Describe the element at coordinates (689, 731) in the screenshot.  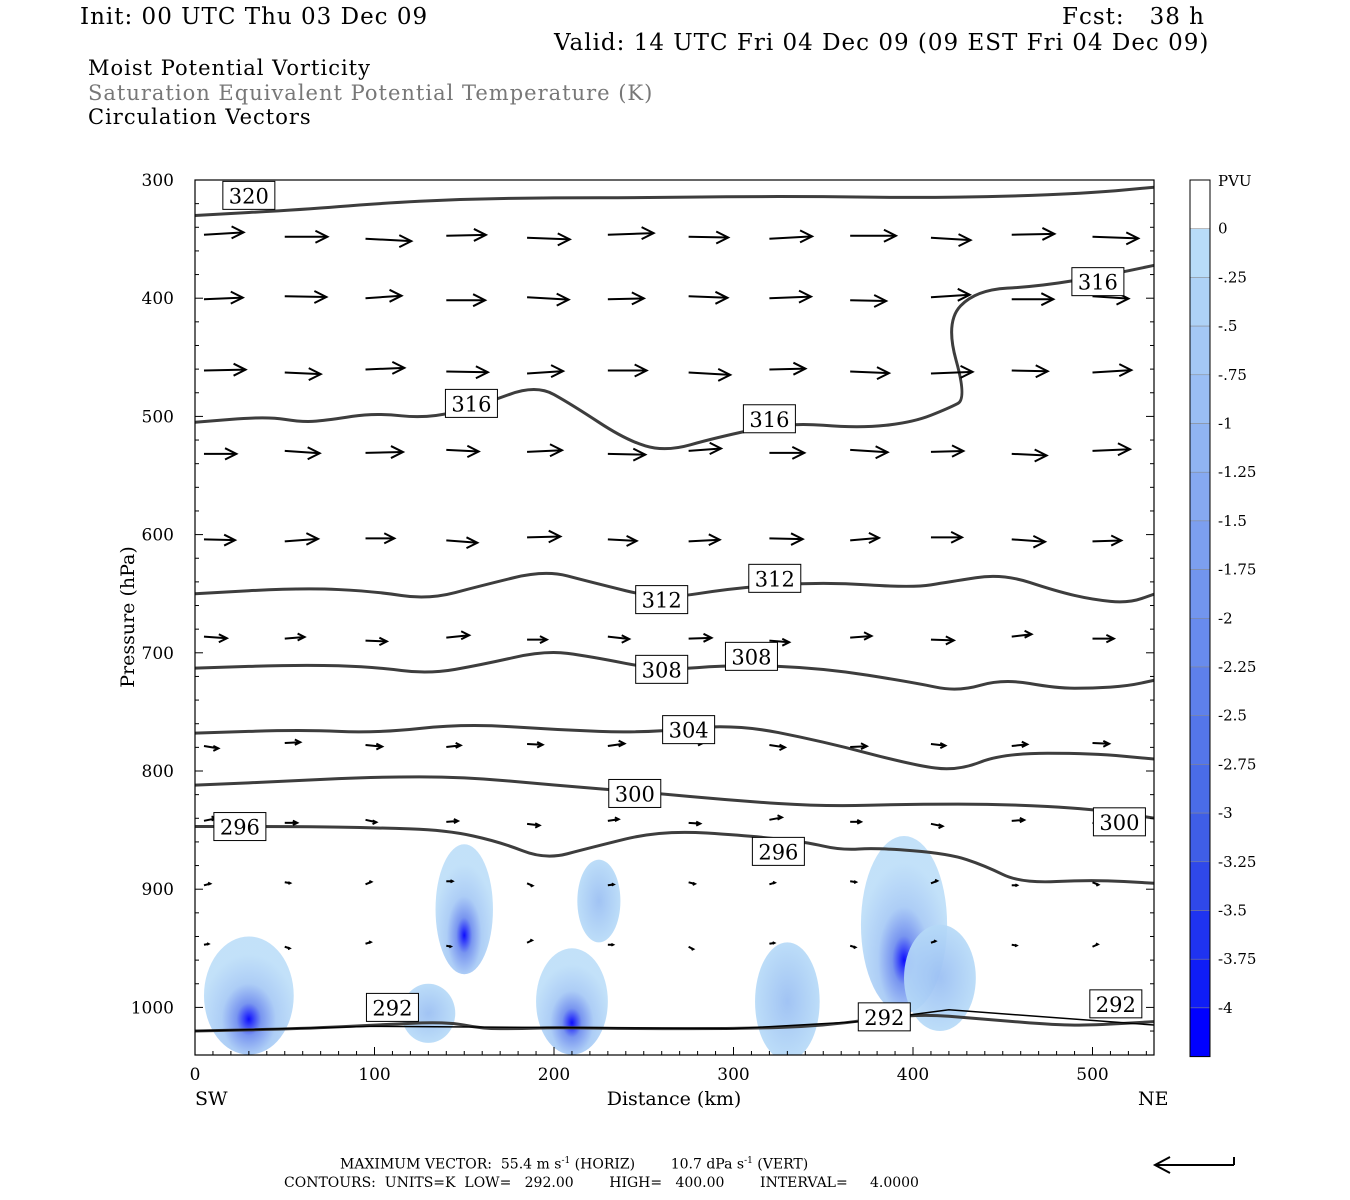
I see `contour-label-304: 304` at that location.